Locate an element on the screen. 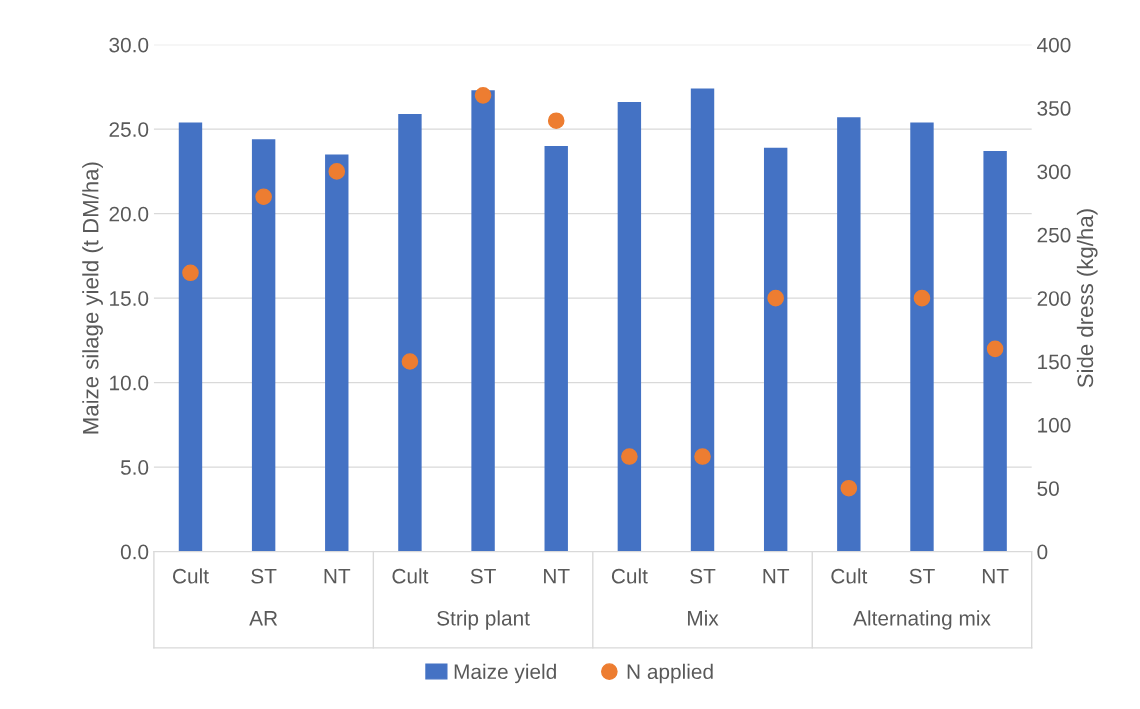  y-tick-label: 30.0 is located at coordinates (129, 45).